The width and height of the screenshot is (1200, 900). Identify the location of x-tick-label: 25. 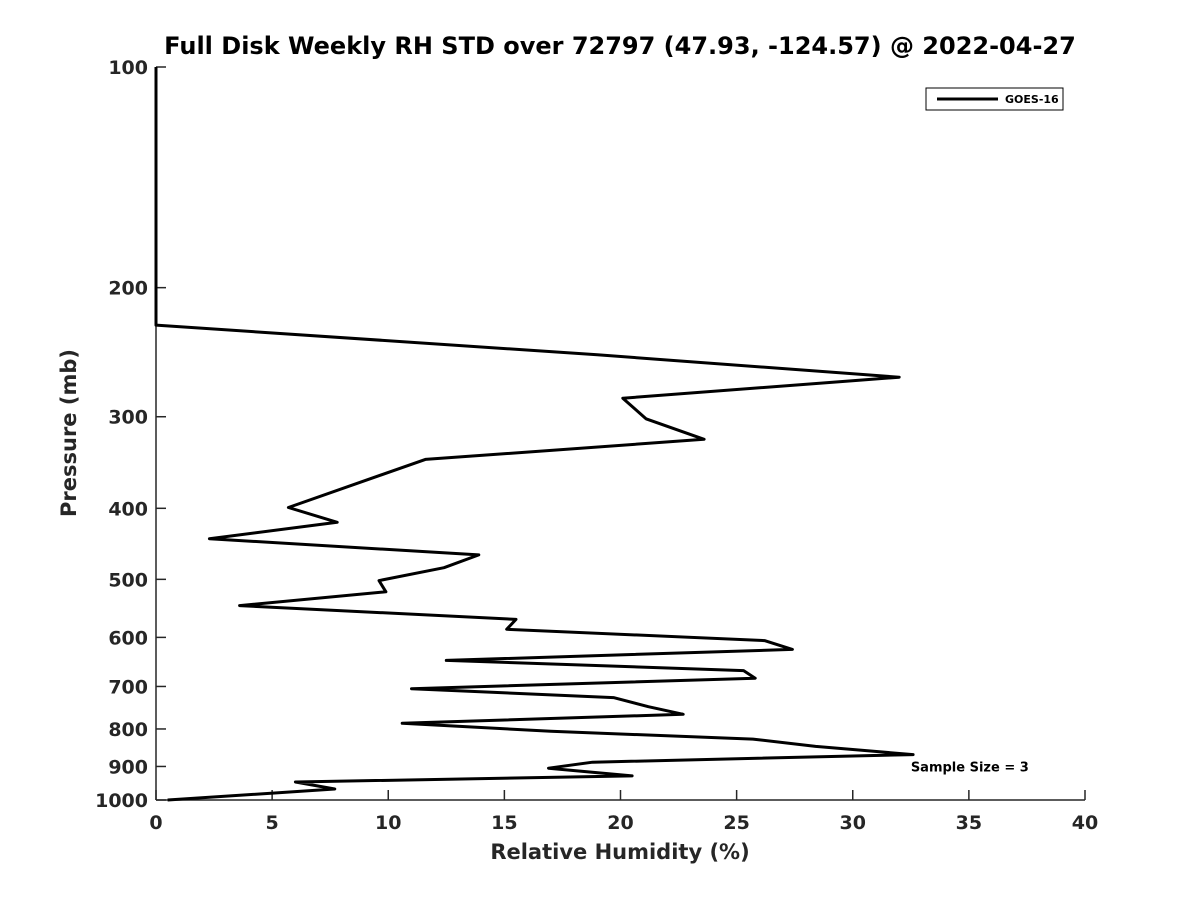
(736, 823).